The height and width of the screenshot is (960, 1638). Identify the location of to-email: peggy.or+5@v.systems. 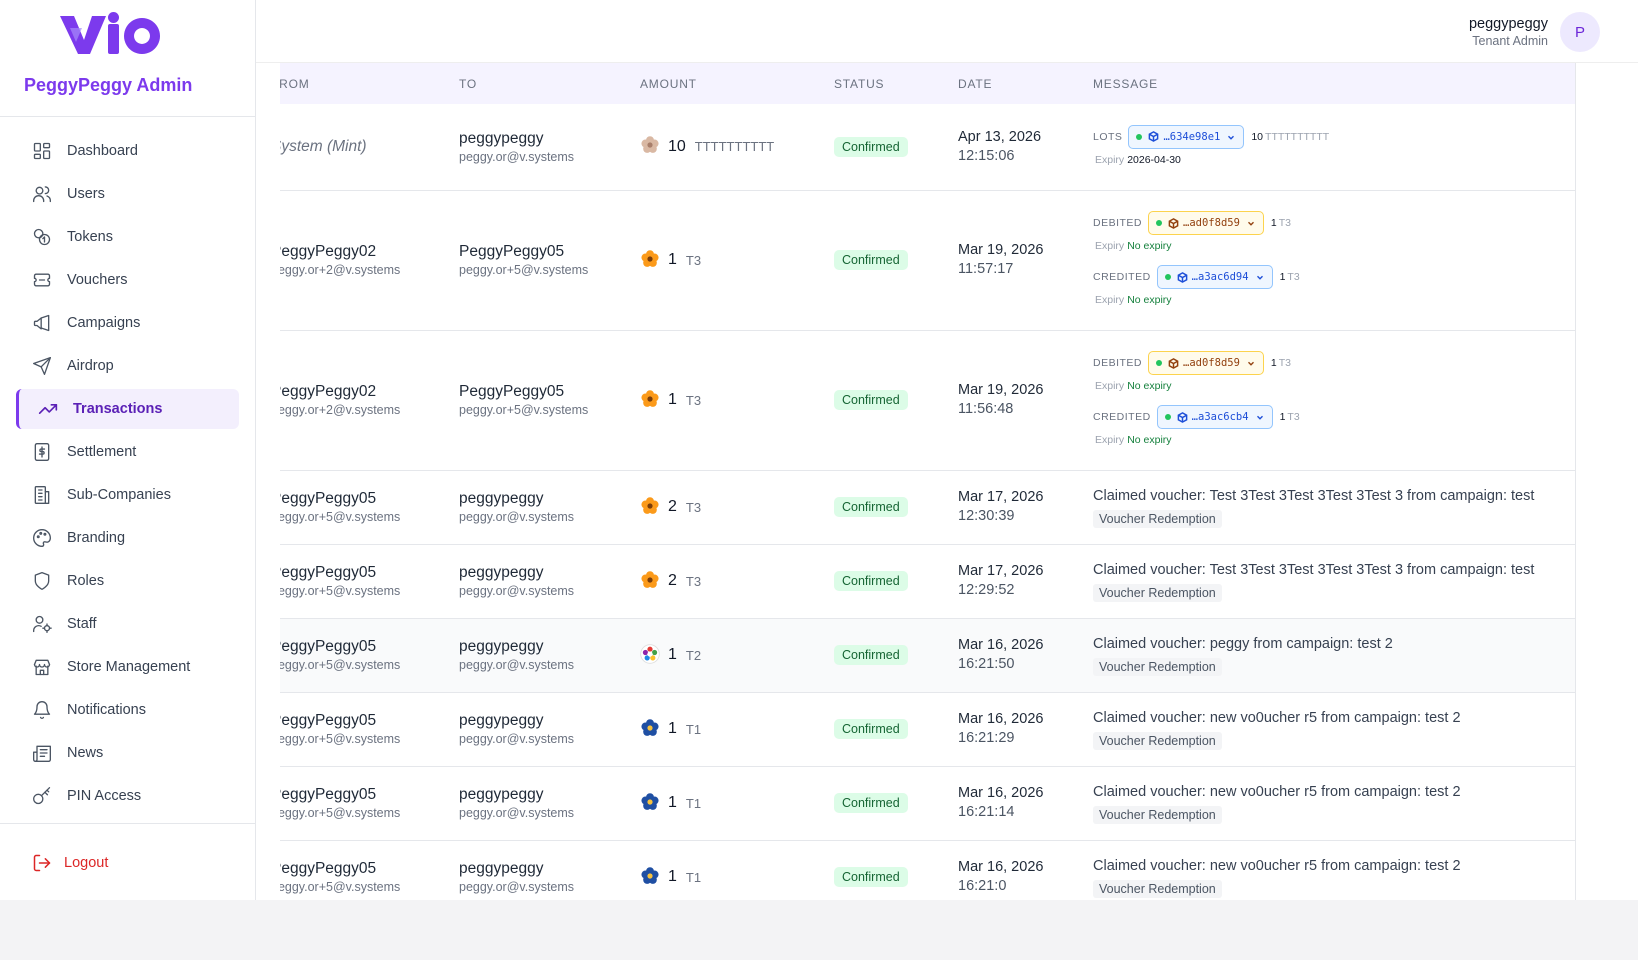
(524, 270).